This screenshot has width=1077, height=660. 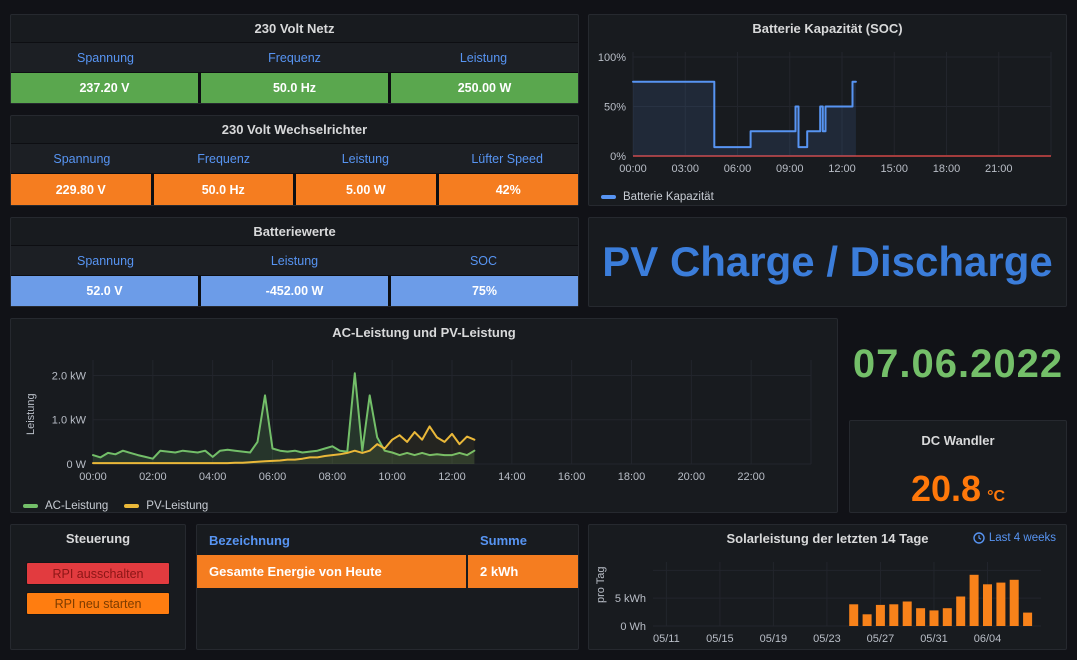 I want to click on legend-item-ac-leistung: AC-Leistung, so click(x=65, y=506).